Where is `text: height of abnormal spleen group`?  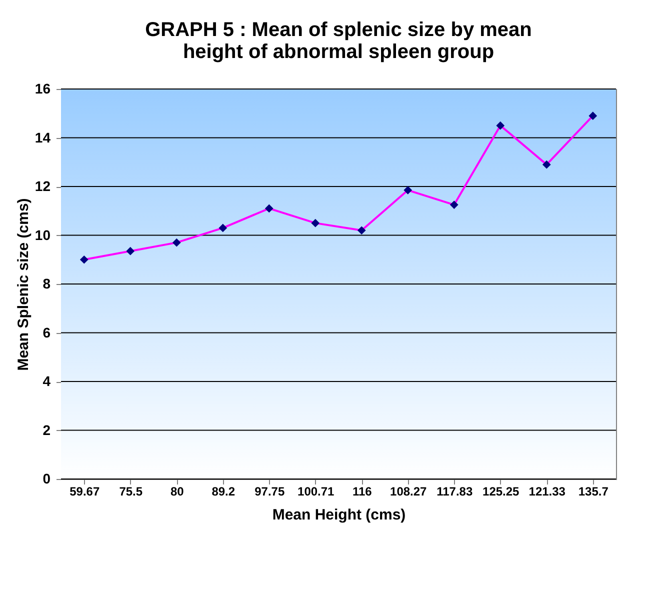
text: height of abnormal spleen group is located at coordinates (338, 52).